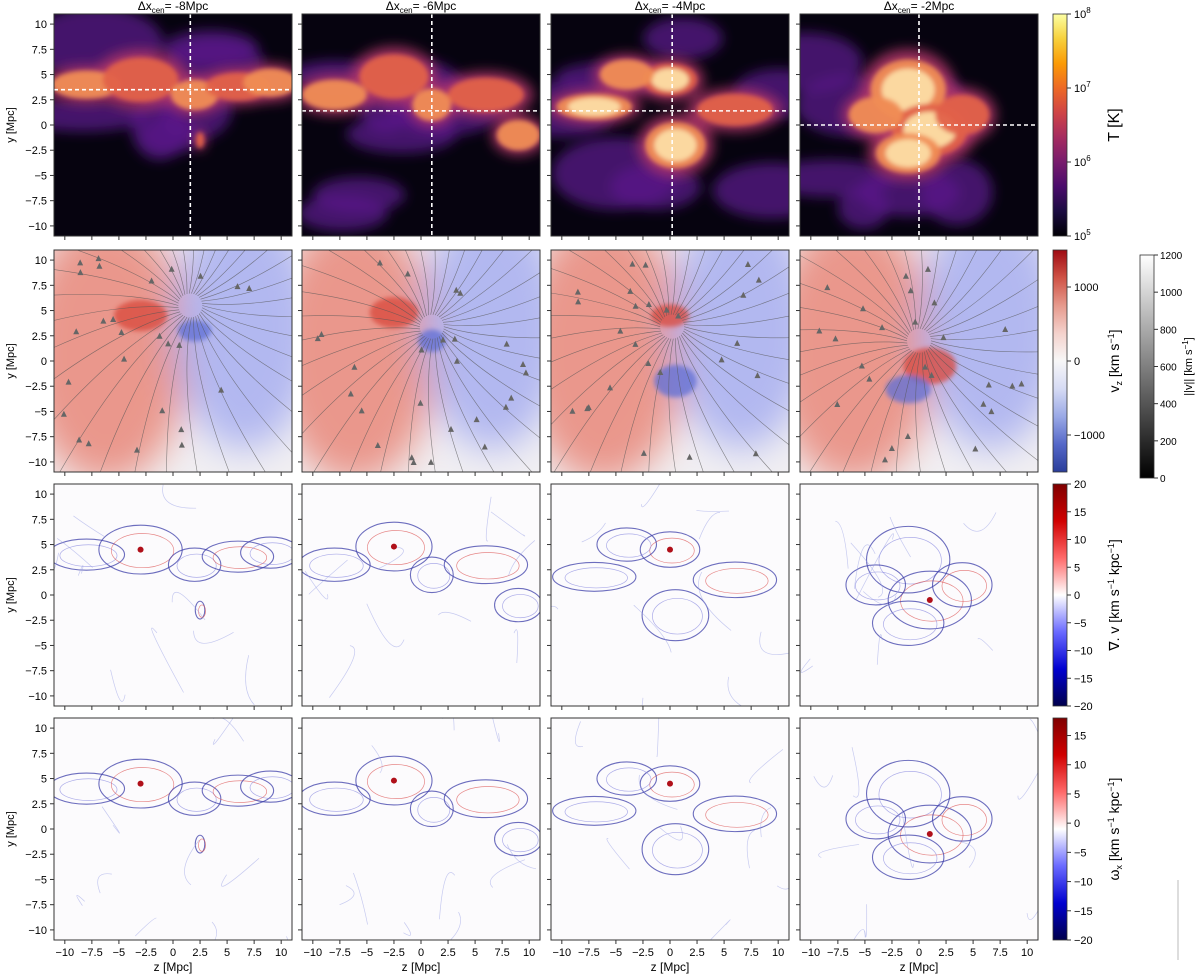 The height and width of the screenshot is (979, 1200). I want to click on colorbar-label: ωx [km s−1 kpc−1], so click(1115, 829).